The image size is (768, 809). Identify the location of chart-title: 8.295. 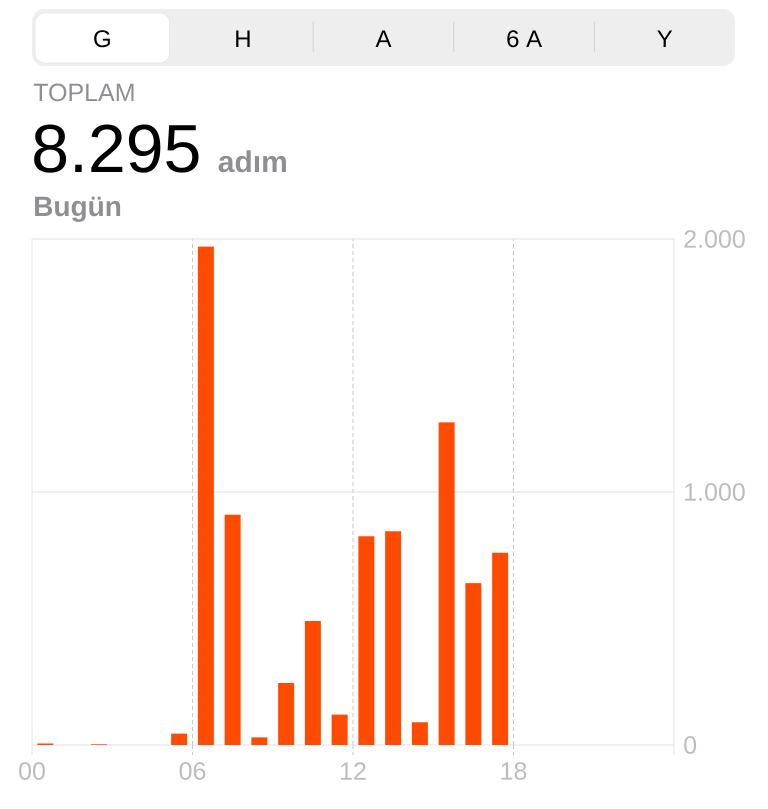
(116, 148).